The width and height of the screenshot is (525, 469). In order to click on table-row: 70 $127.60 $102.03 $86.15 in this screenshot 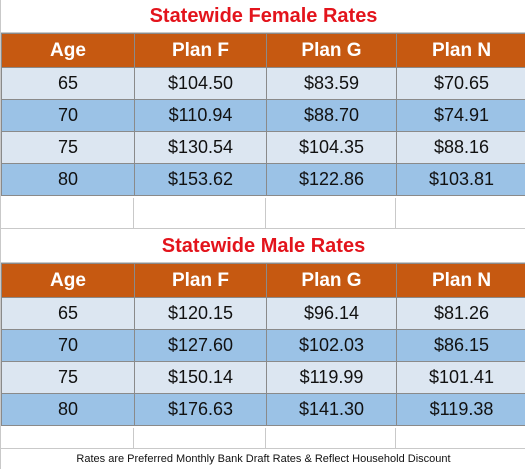, I will do `click(263, 345)`.